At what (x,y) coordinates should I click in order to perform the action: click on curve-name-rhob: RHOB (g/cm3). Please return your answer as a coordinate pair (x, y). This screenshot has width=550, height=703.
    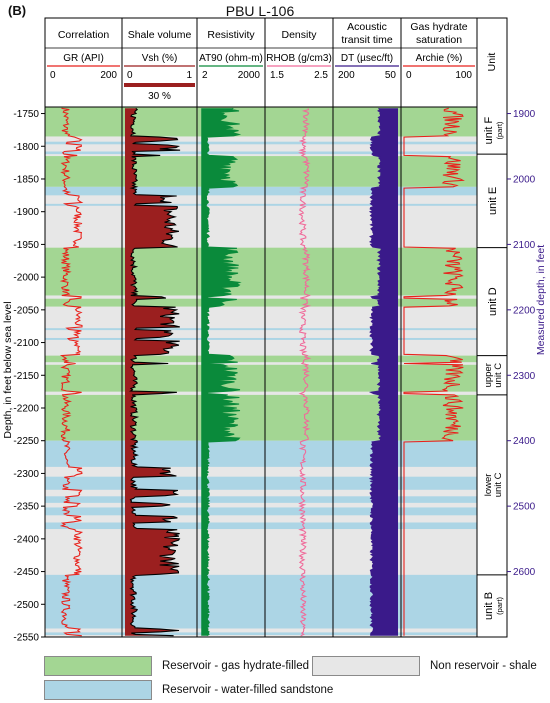
    Looking at the image, I should click on (299, 58).